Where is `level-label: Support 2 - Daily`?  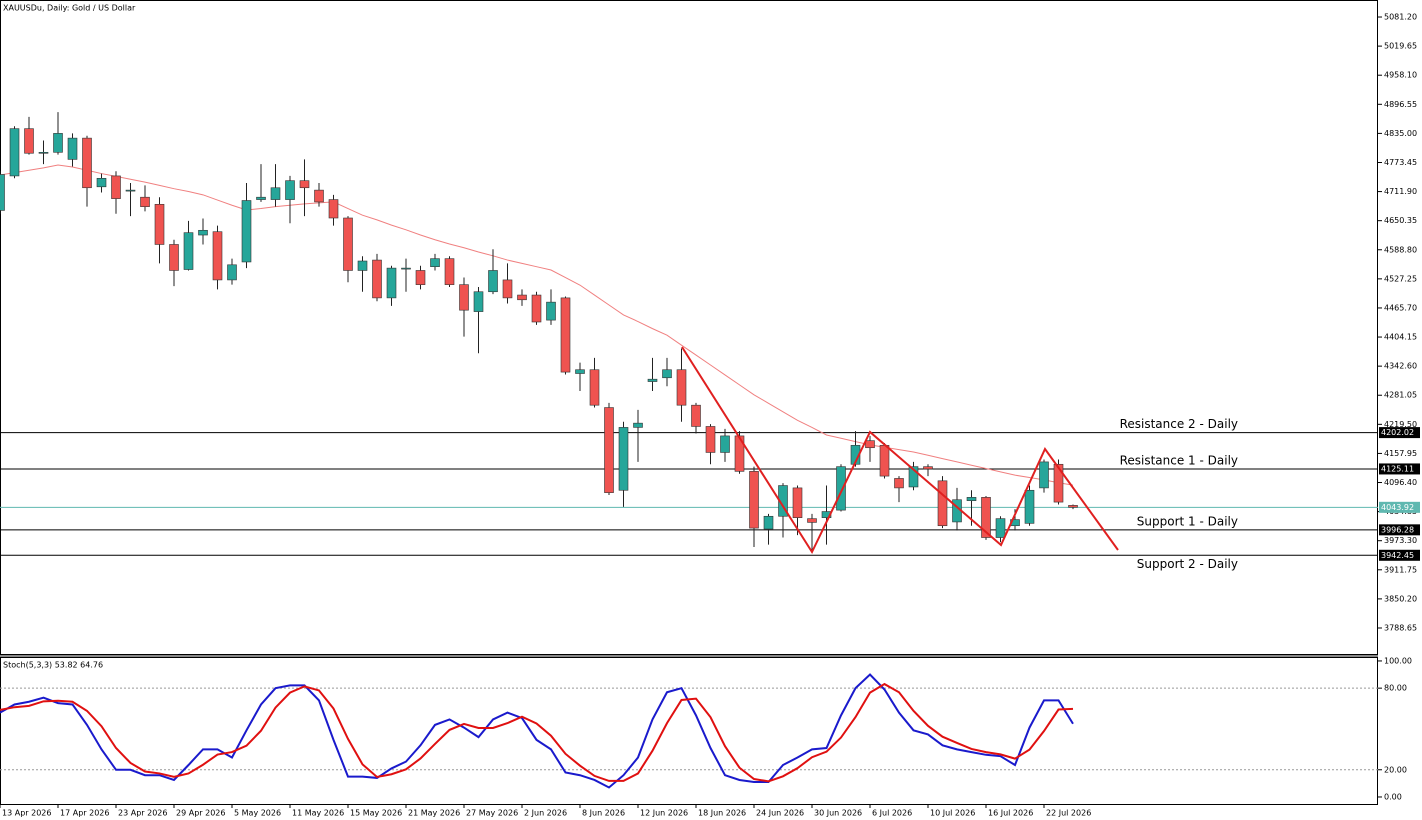 level-label: Support 2 - Daily is located at coordinates (1187, 564).